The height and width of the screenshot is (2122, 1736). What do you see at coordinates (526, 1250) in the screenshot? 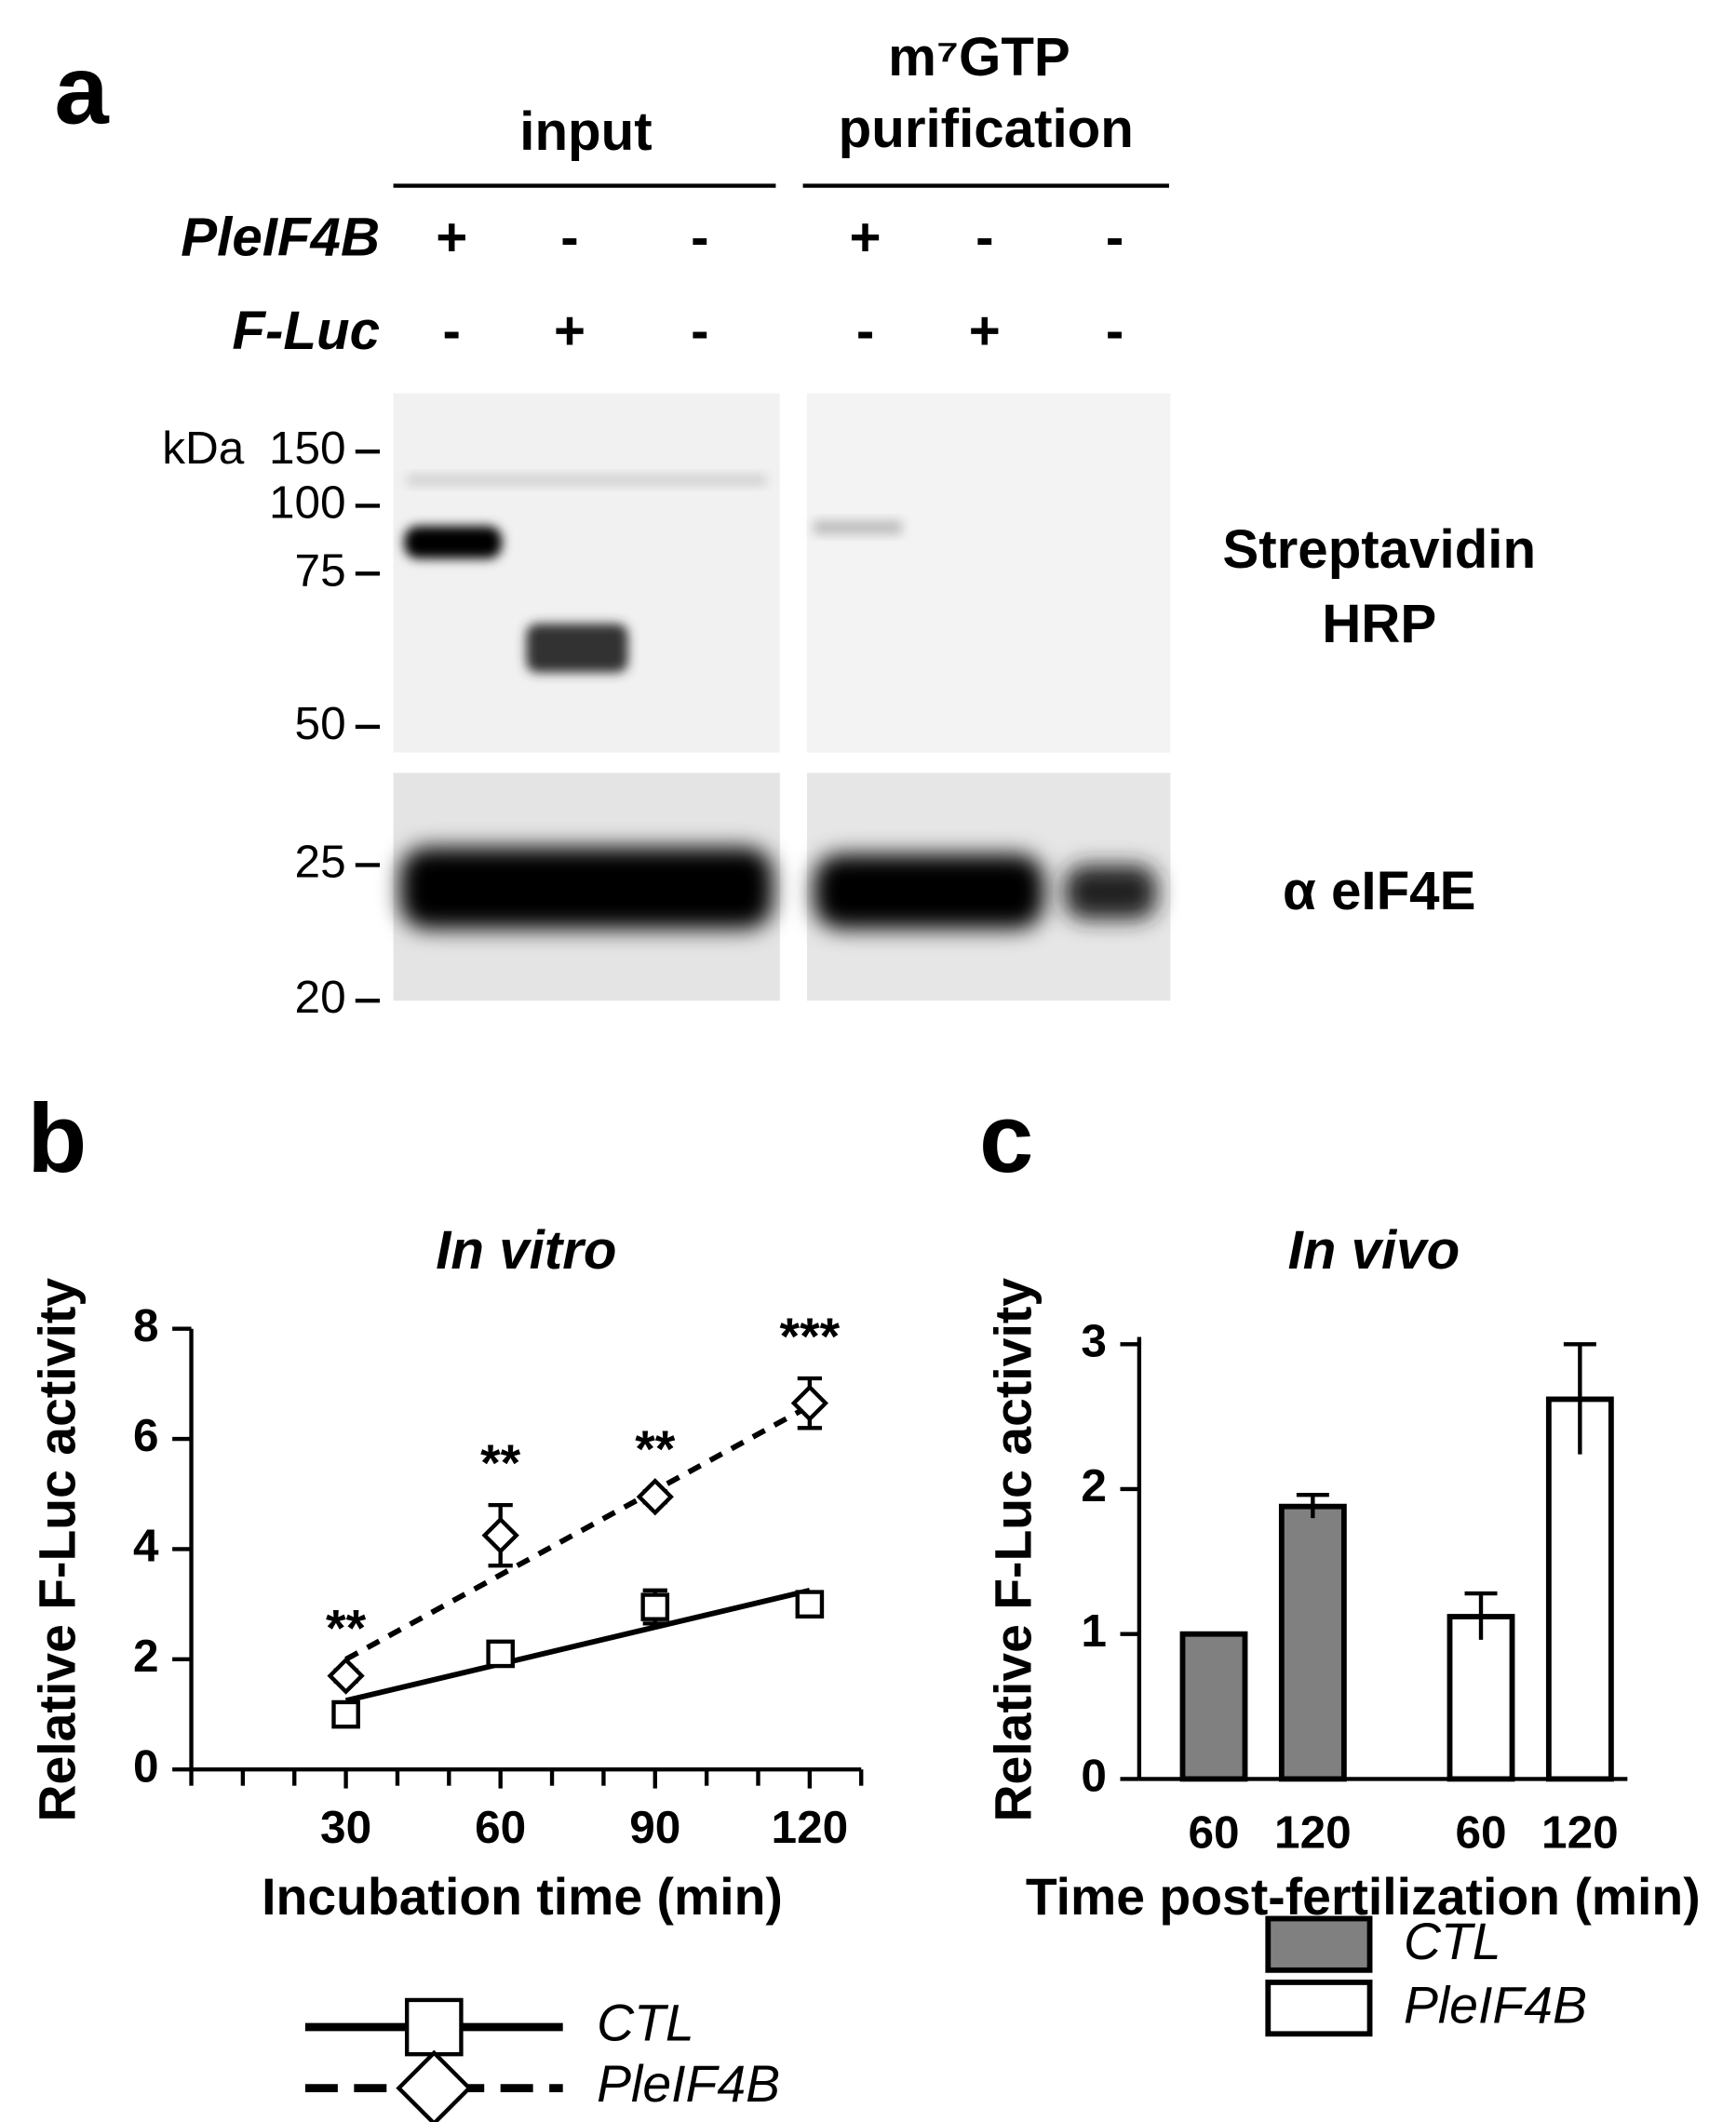
I see `chart-title: In vitro` at bounding box center [526, 1250].